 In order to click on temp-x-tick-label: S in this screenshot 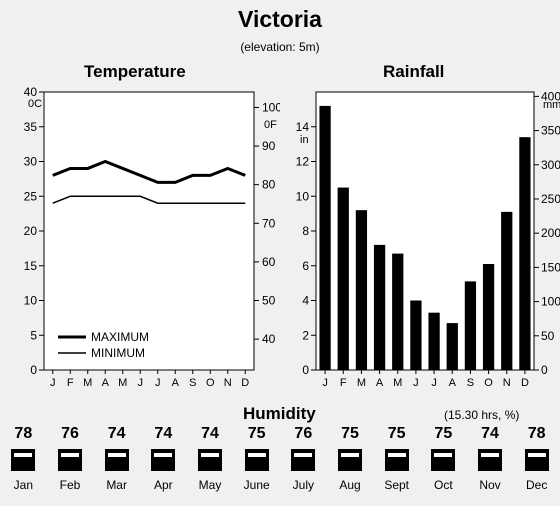, I will do `click(192, 383)`.